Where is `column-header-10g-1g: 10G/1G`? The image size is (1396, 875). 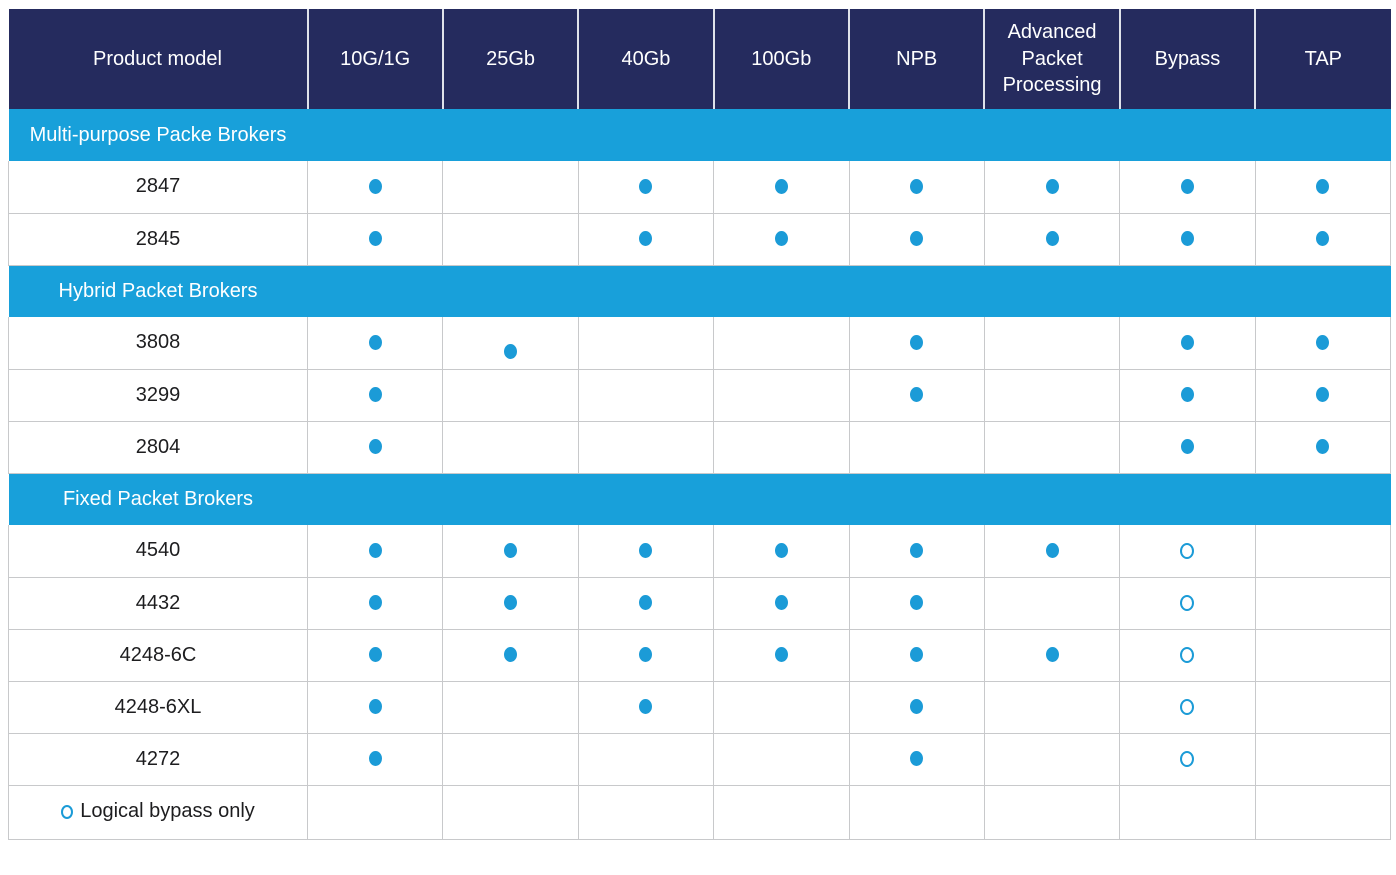 column-header-10g-1g: 10G/1G is located at coordinates (375, 59).